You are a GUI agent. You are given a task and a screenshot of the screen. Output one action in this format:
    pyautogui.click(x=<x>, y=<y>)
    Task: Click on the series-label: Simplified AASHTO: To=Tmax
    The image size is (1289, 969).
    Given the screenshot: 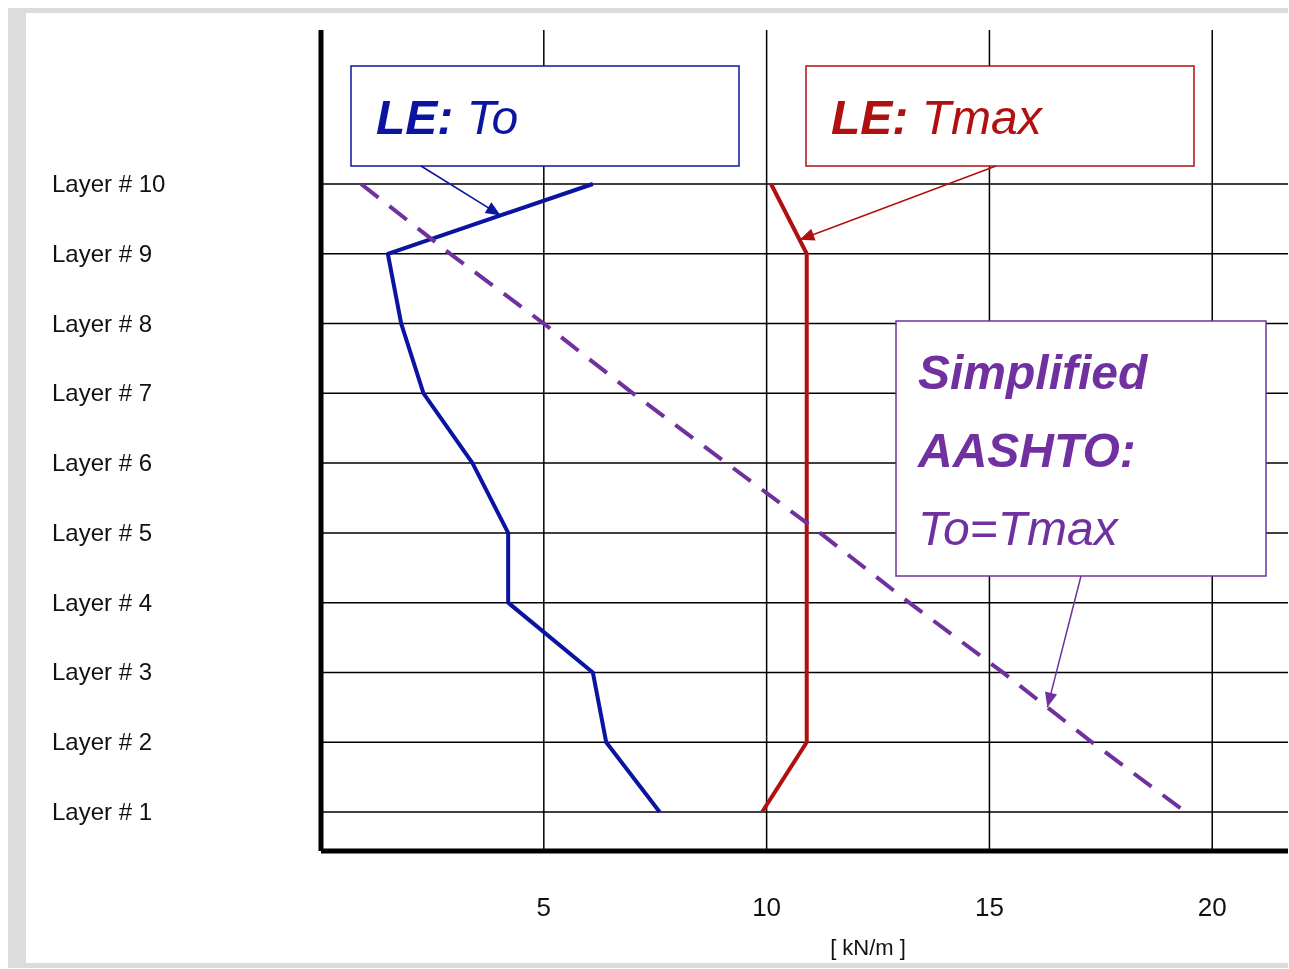 What is the action you would take?
    pyautogui.click(x=1033, y=450)
    